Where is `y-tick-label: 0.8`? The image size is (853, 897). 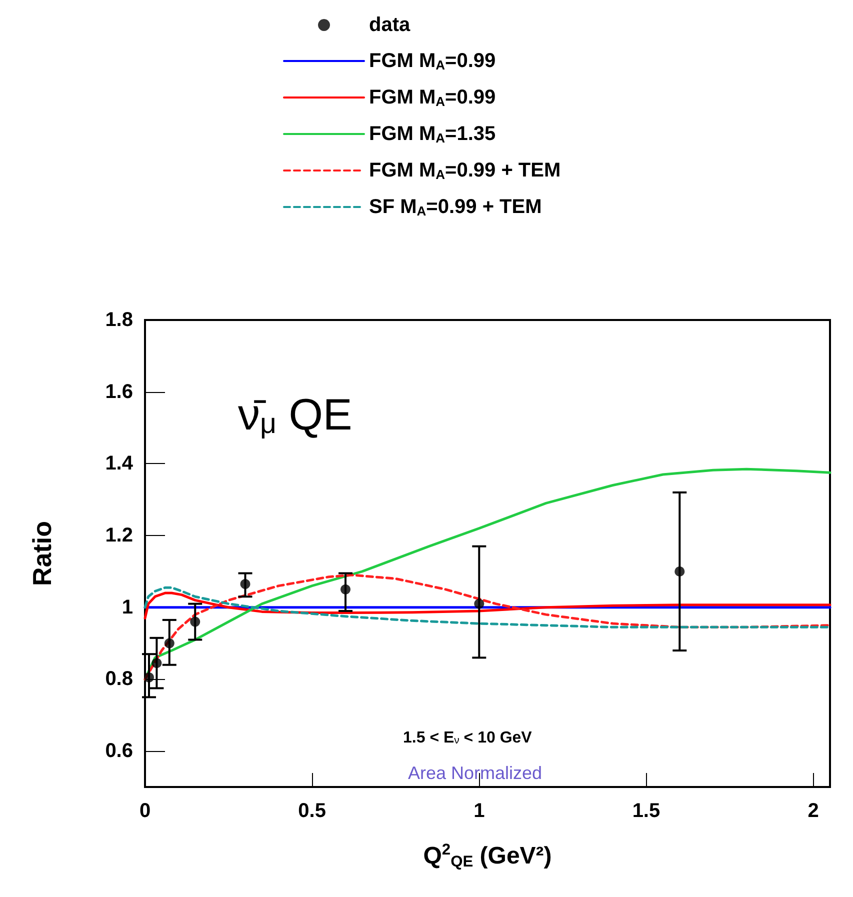
y-tick-label: 0.8 is located at coordinates (119, 679).